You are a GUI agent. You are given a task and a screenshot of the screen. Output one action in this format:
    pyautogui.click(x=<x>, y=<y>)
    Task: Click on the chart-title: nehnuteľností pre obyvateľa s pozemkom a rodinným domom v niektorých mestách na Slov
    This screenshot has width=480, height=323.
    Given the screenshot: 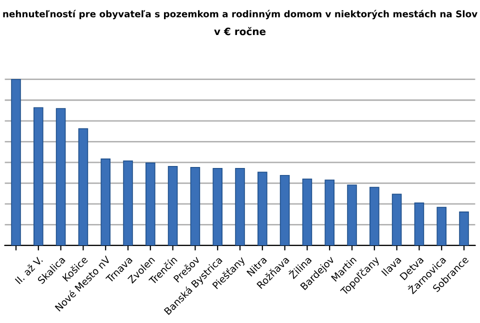 What is the action you would take?
    pyautogui.click(x=240, y=15)
    